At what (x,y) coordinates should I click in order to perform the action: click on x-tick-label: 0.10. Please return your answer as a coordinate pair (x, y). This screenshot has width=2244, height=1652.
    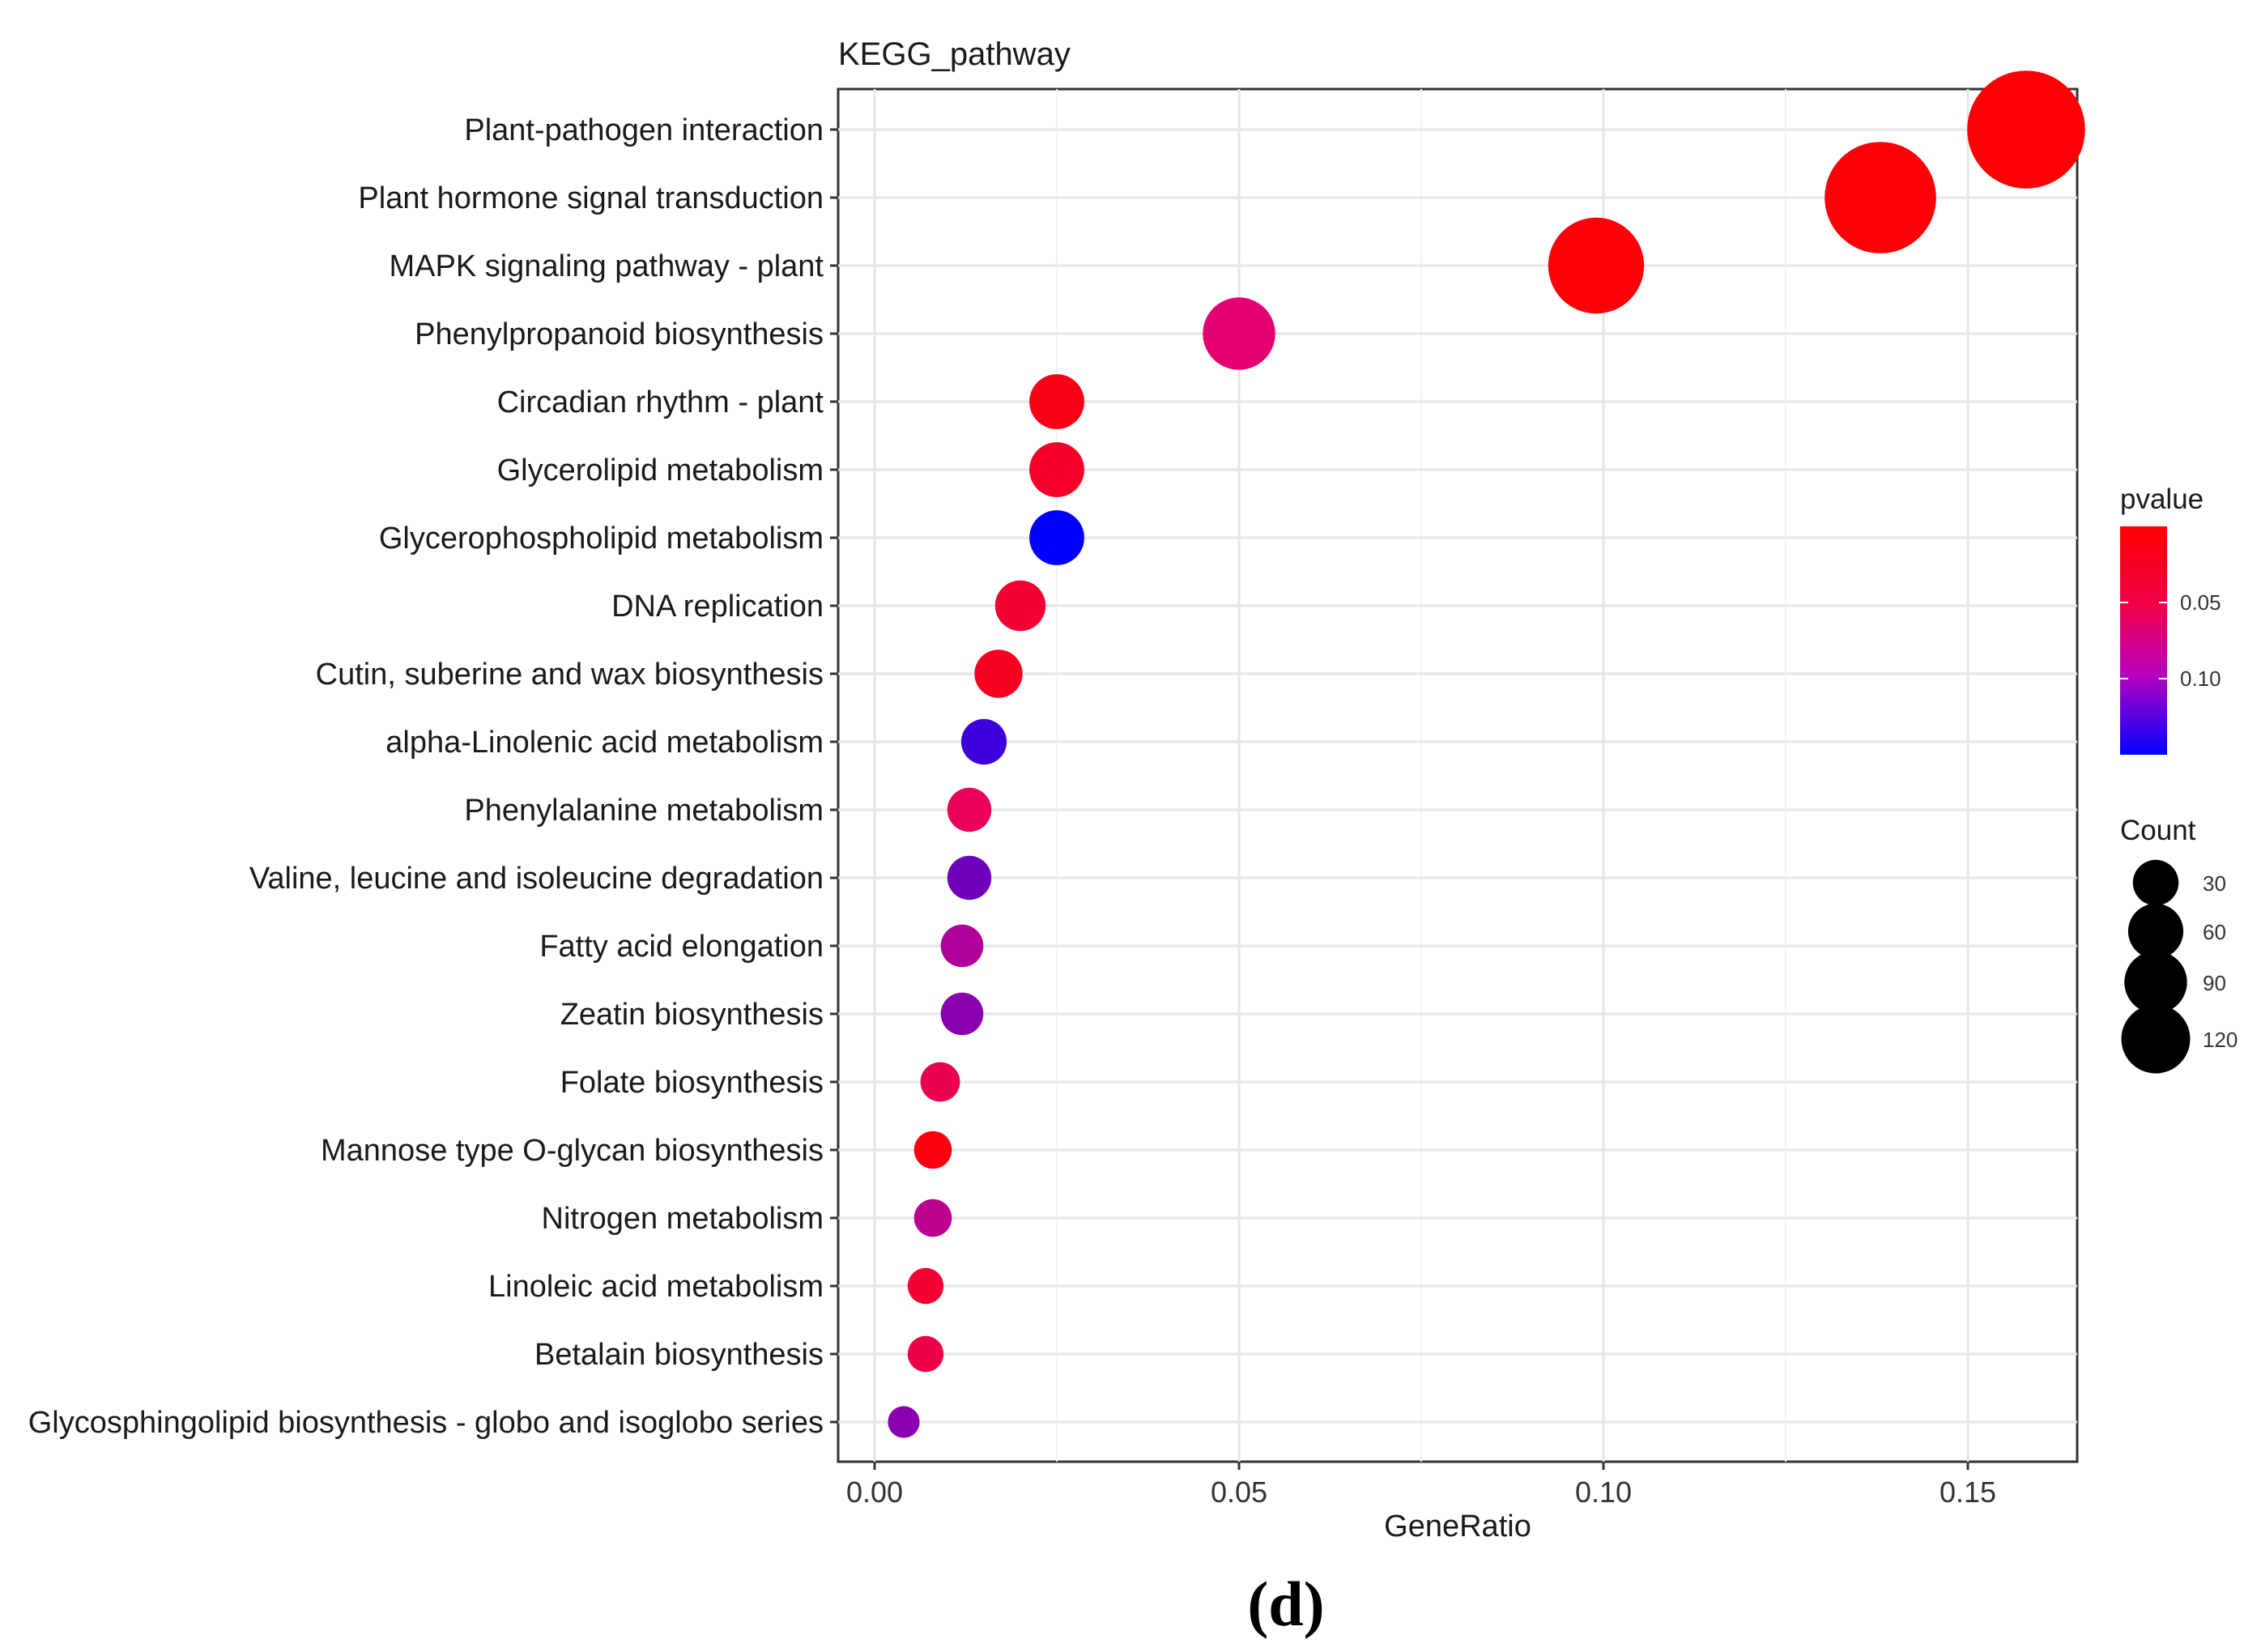
    Looking at the image, I should click on (1603, 1492).